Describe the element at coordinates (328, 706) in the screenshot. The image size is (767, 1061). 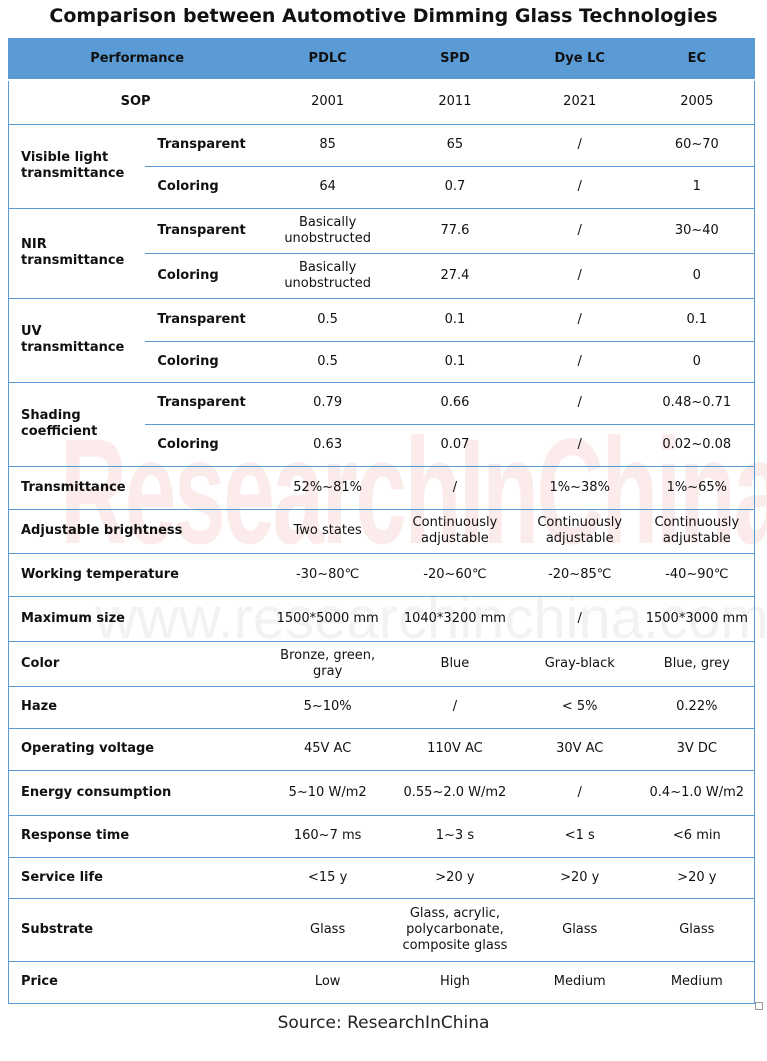
I see `table-cell: 5~10%` at that location.